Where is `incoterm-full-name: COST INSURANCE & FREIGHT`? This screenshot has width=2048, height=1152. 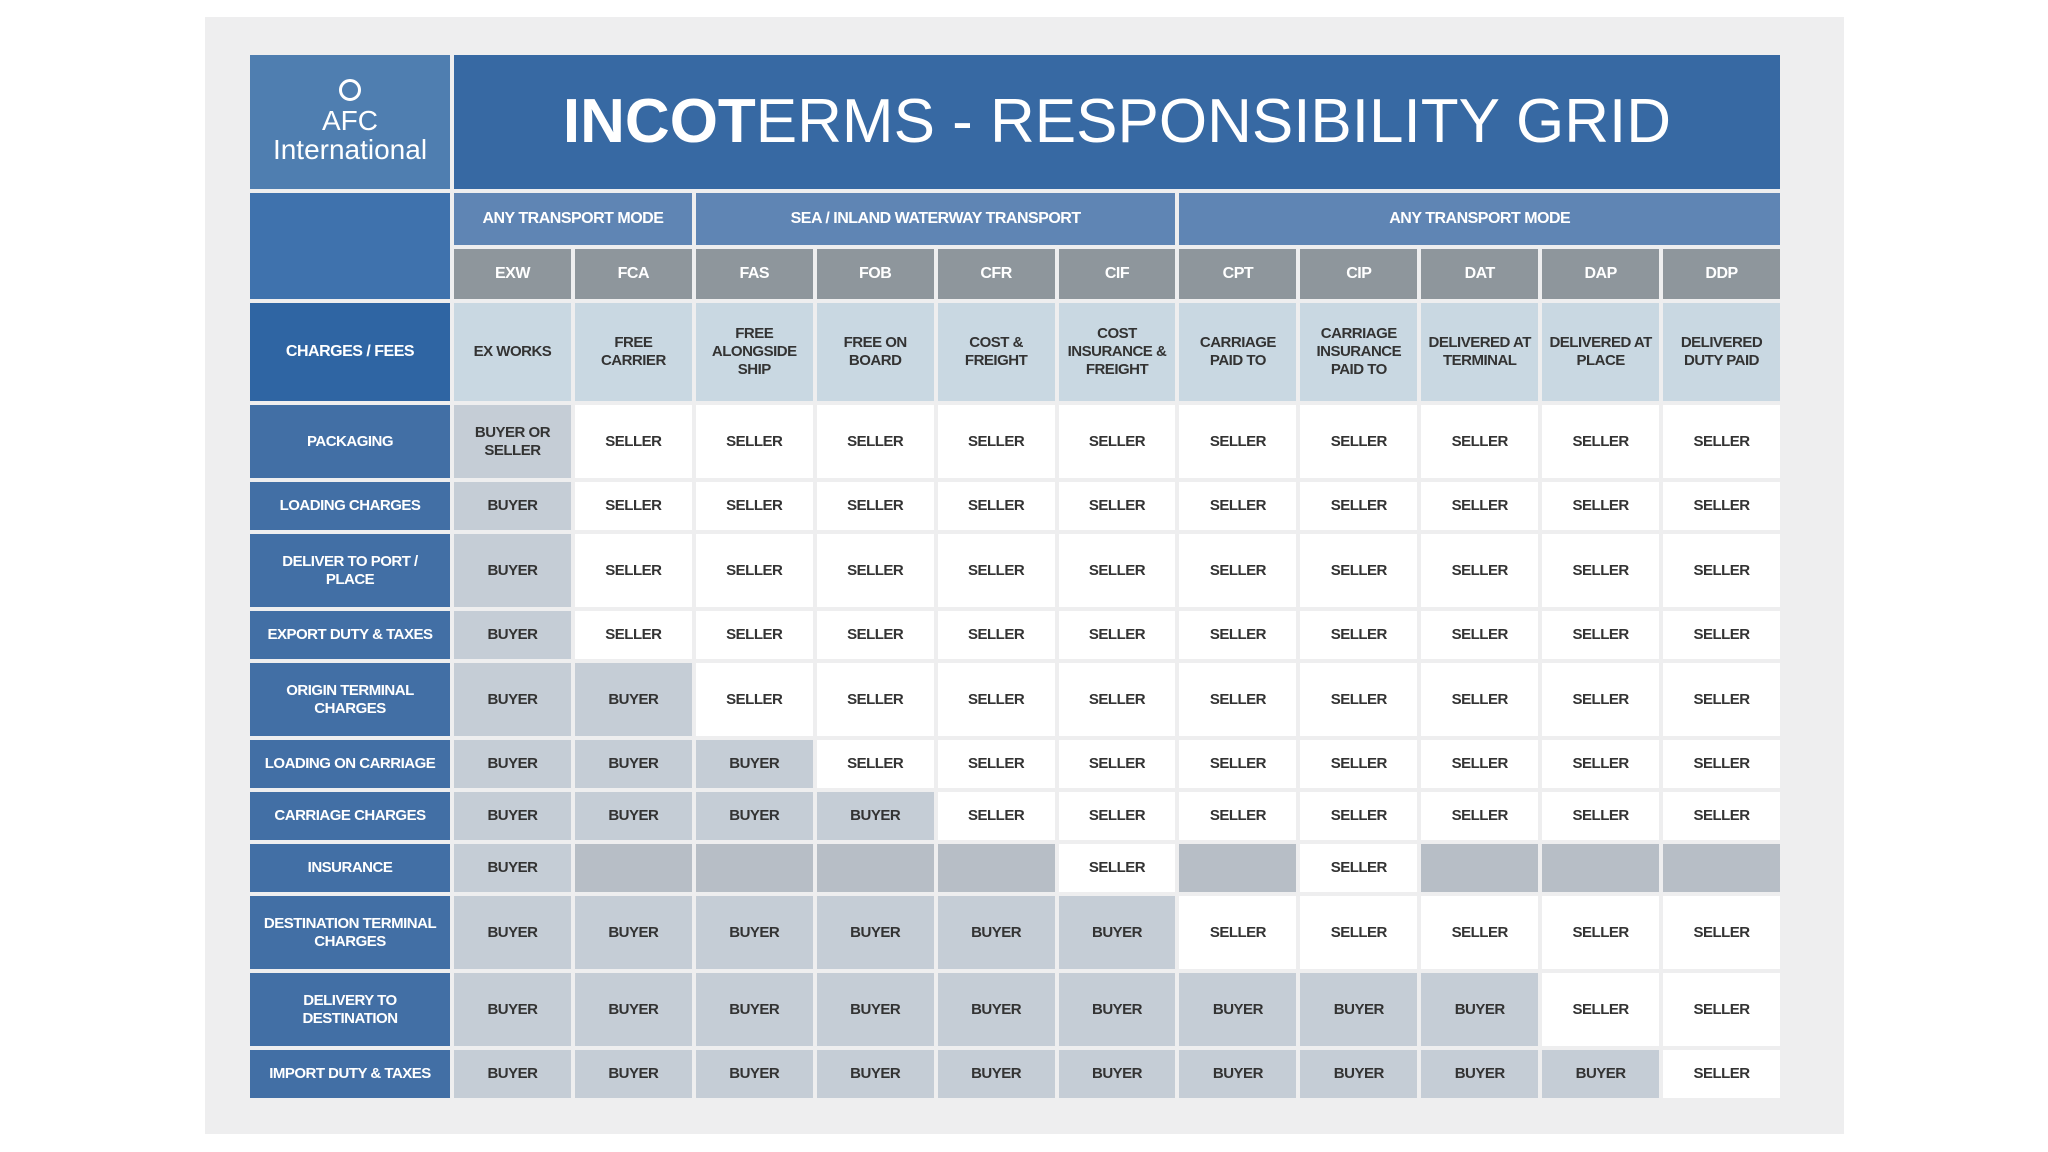
incoterm-full-name: COST INSURANCE & FREIGHT is located at coordinates (1117, 352).